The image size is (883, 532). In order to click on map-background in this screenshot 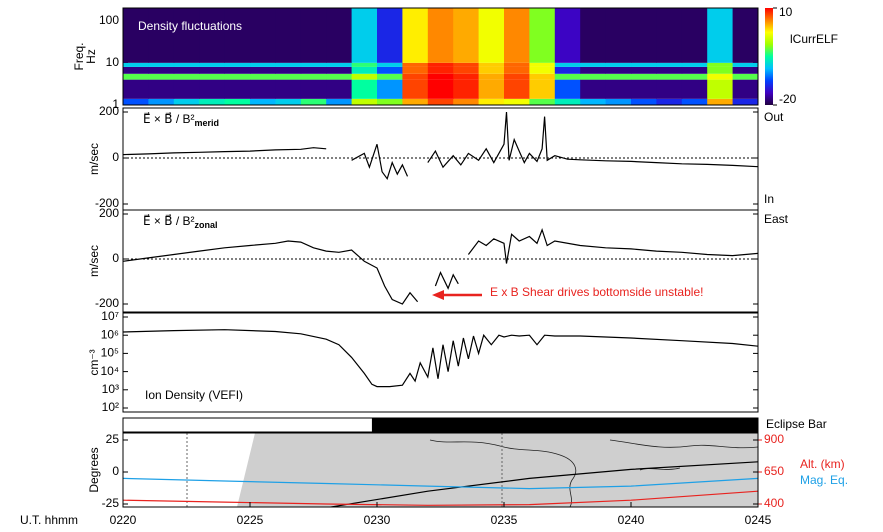, I will do `click(472, 470)`.